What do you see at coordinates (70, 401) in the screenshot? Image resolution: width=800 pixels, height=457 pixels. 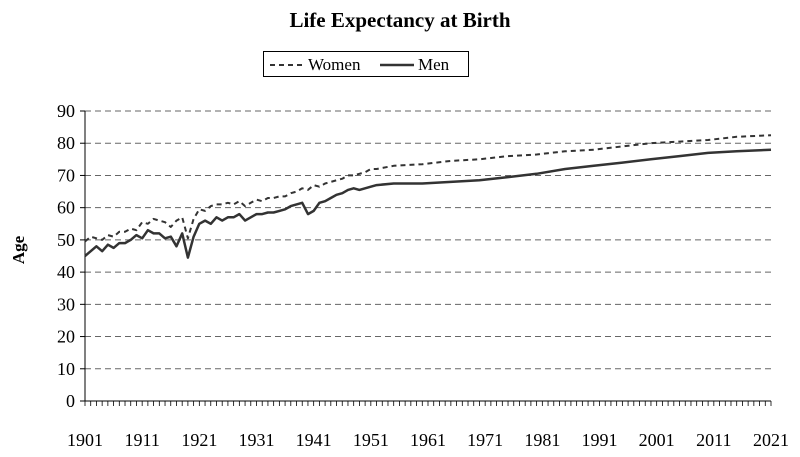 I see `y-tick-label: 0` at bounding box center [70, 401].